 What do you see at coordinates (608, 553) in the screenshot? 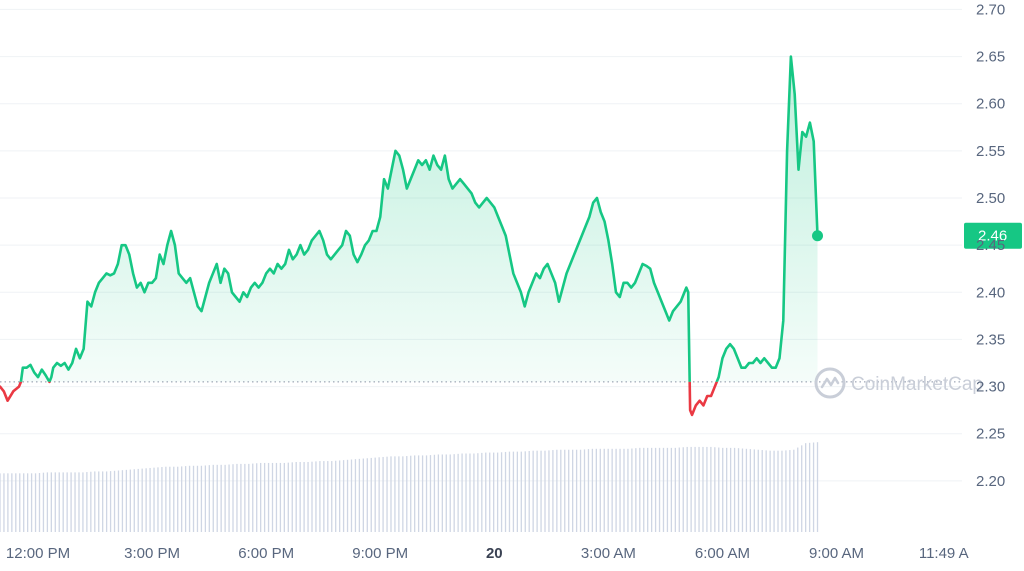
I see `x-tick-label: 3:00 AM` at bounding box center [608, 553].